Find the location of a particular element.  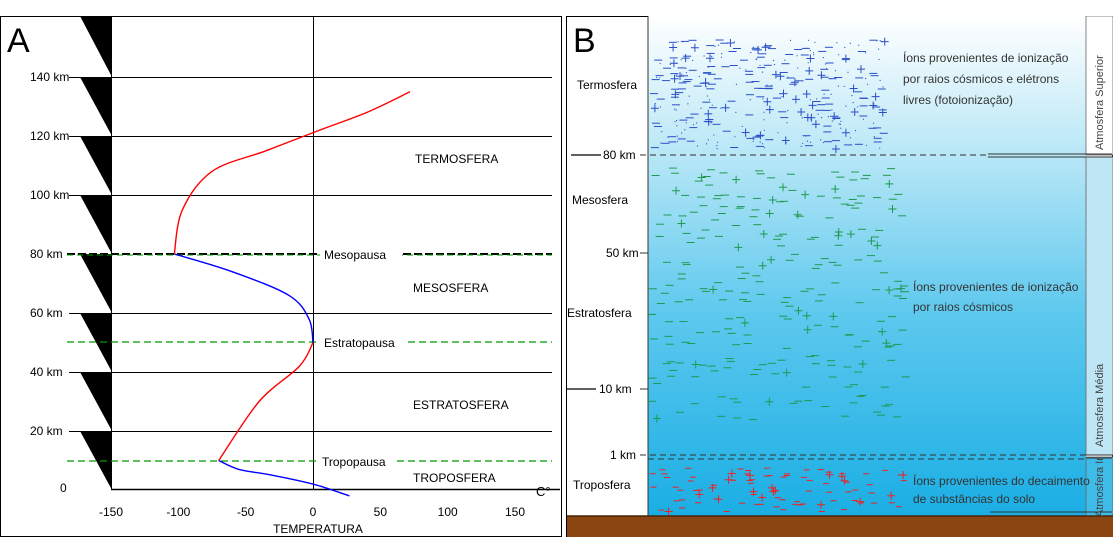

side-label-upper: Atmosfera Superior is located at coordinates (1100, 102).